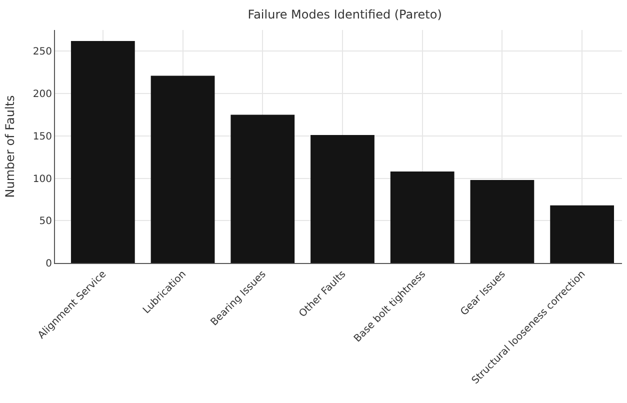 The image size is (627, 403). I want to click on y-axis-title: Number of Faults, so click(10, 146).